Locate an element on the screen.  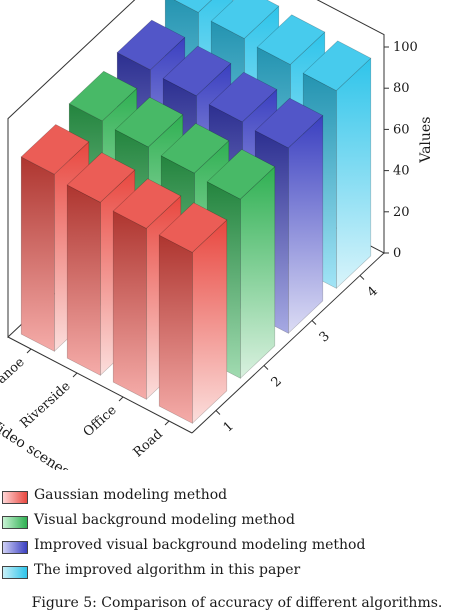
z-tick-label: 80 is located at coordinates (401, 88).